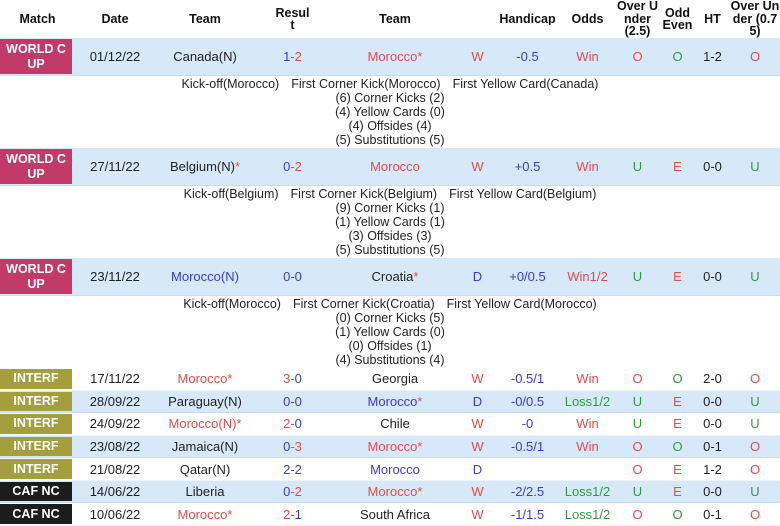 This screenshot has height=526, width=780. I want to click on match-row: INTERF 21/08/22 Qatar(N) 2-2 Morocco D O E 1-2 O, so click(390, 469).